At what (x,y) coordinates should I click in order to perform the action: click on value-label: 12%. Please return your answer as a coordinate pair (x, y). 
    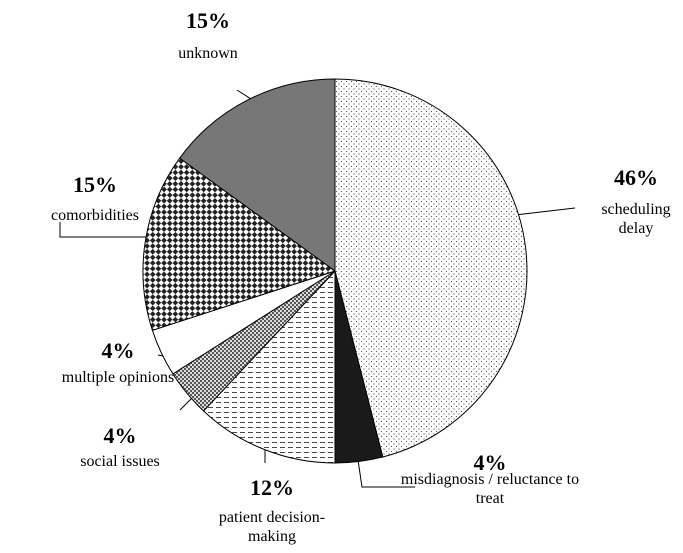
    Looking at the image, I should click on (272, 487).